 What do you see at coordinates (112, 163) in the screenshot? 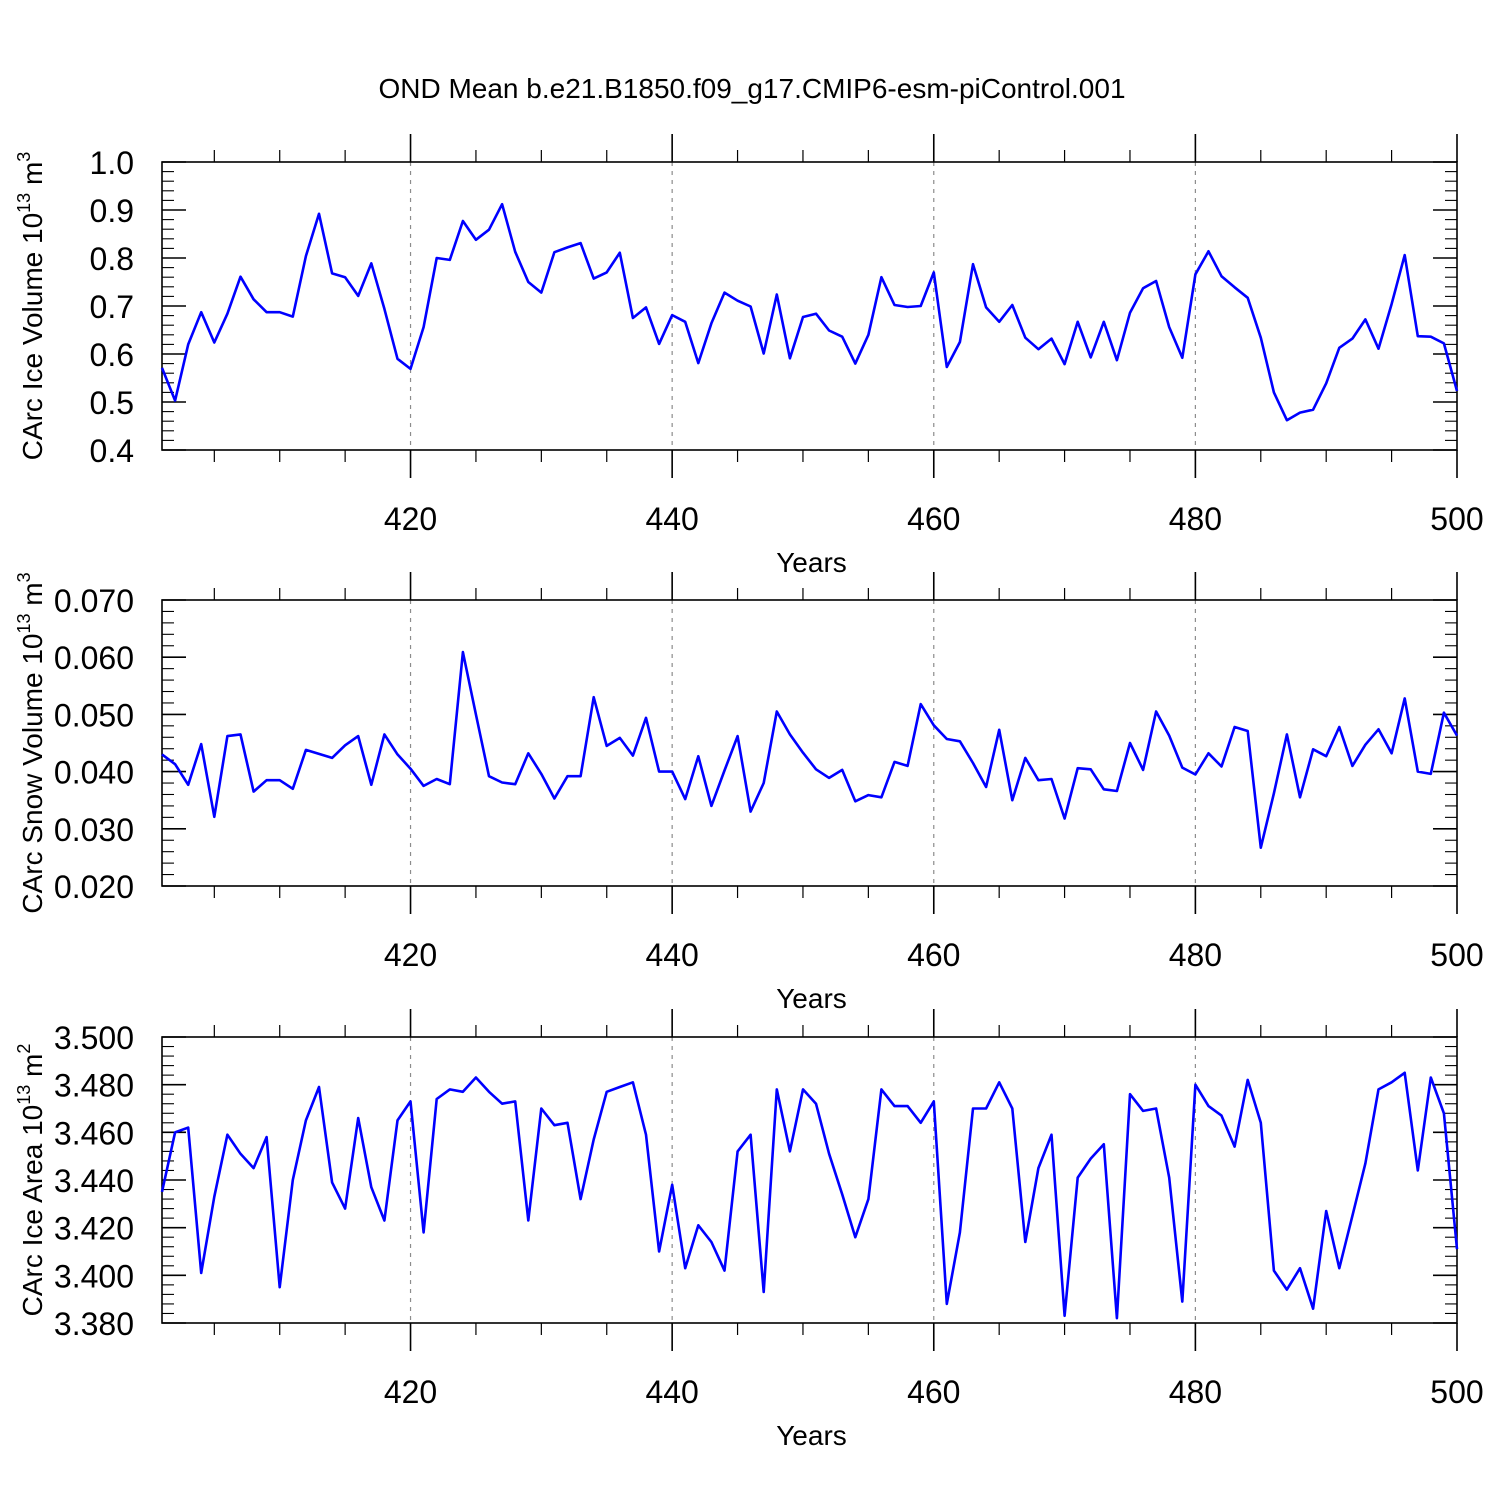
I see `y-tick-label: 1.0` at bounding box center [112, 163].